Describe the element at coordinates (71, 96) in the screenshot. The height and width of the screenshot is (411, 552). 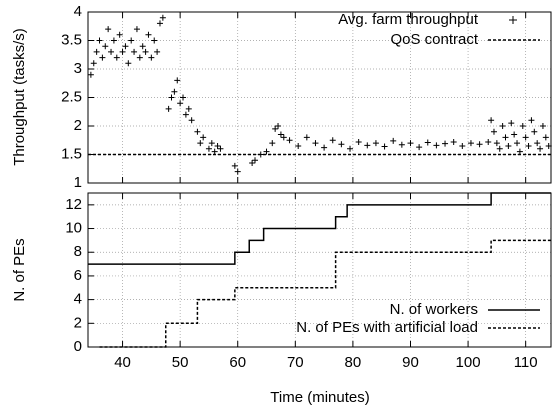
I see `y-tick-label: 2.5` at that location.